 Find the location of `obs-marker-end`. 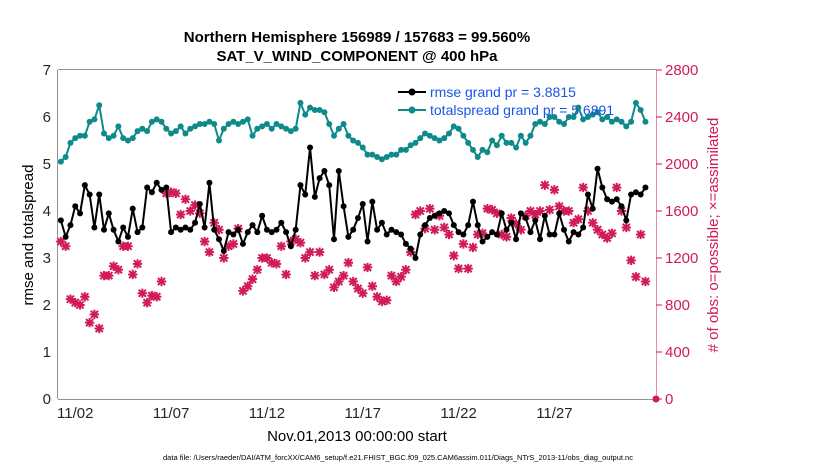

obs-marker-end is located at coordinates (656, 399).